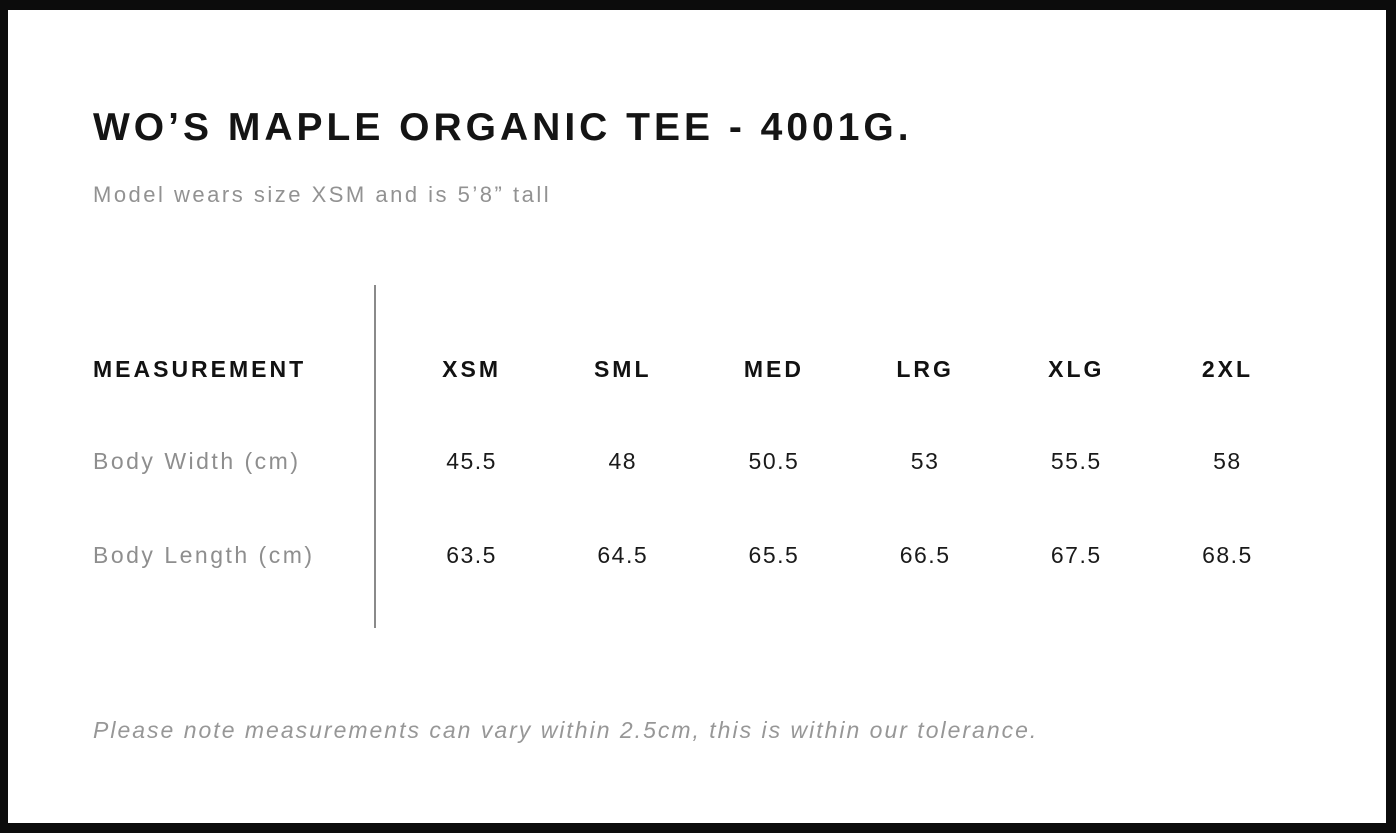  I want to click on size-header-med: MED, so click(773, 368).